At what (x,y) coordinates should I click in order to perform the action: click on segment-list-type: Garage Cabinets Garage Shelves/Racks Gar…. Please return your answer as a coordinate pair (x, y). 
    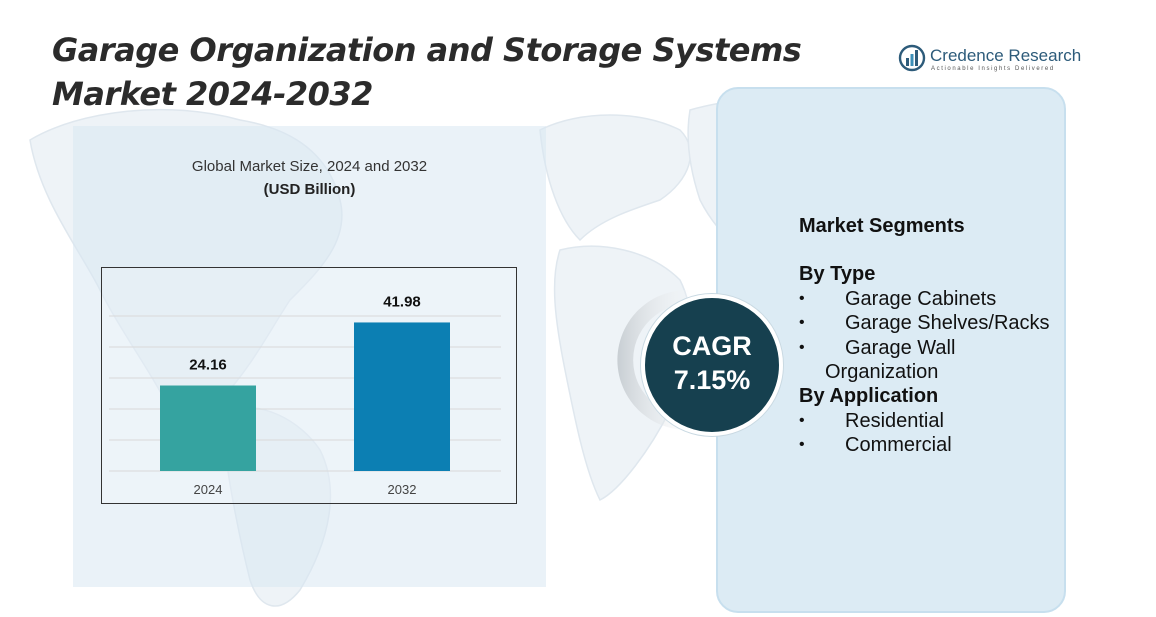
    Looking at the image, I should click on (929, 336).